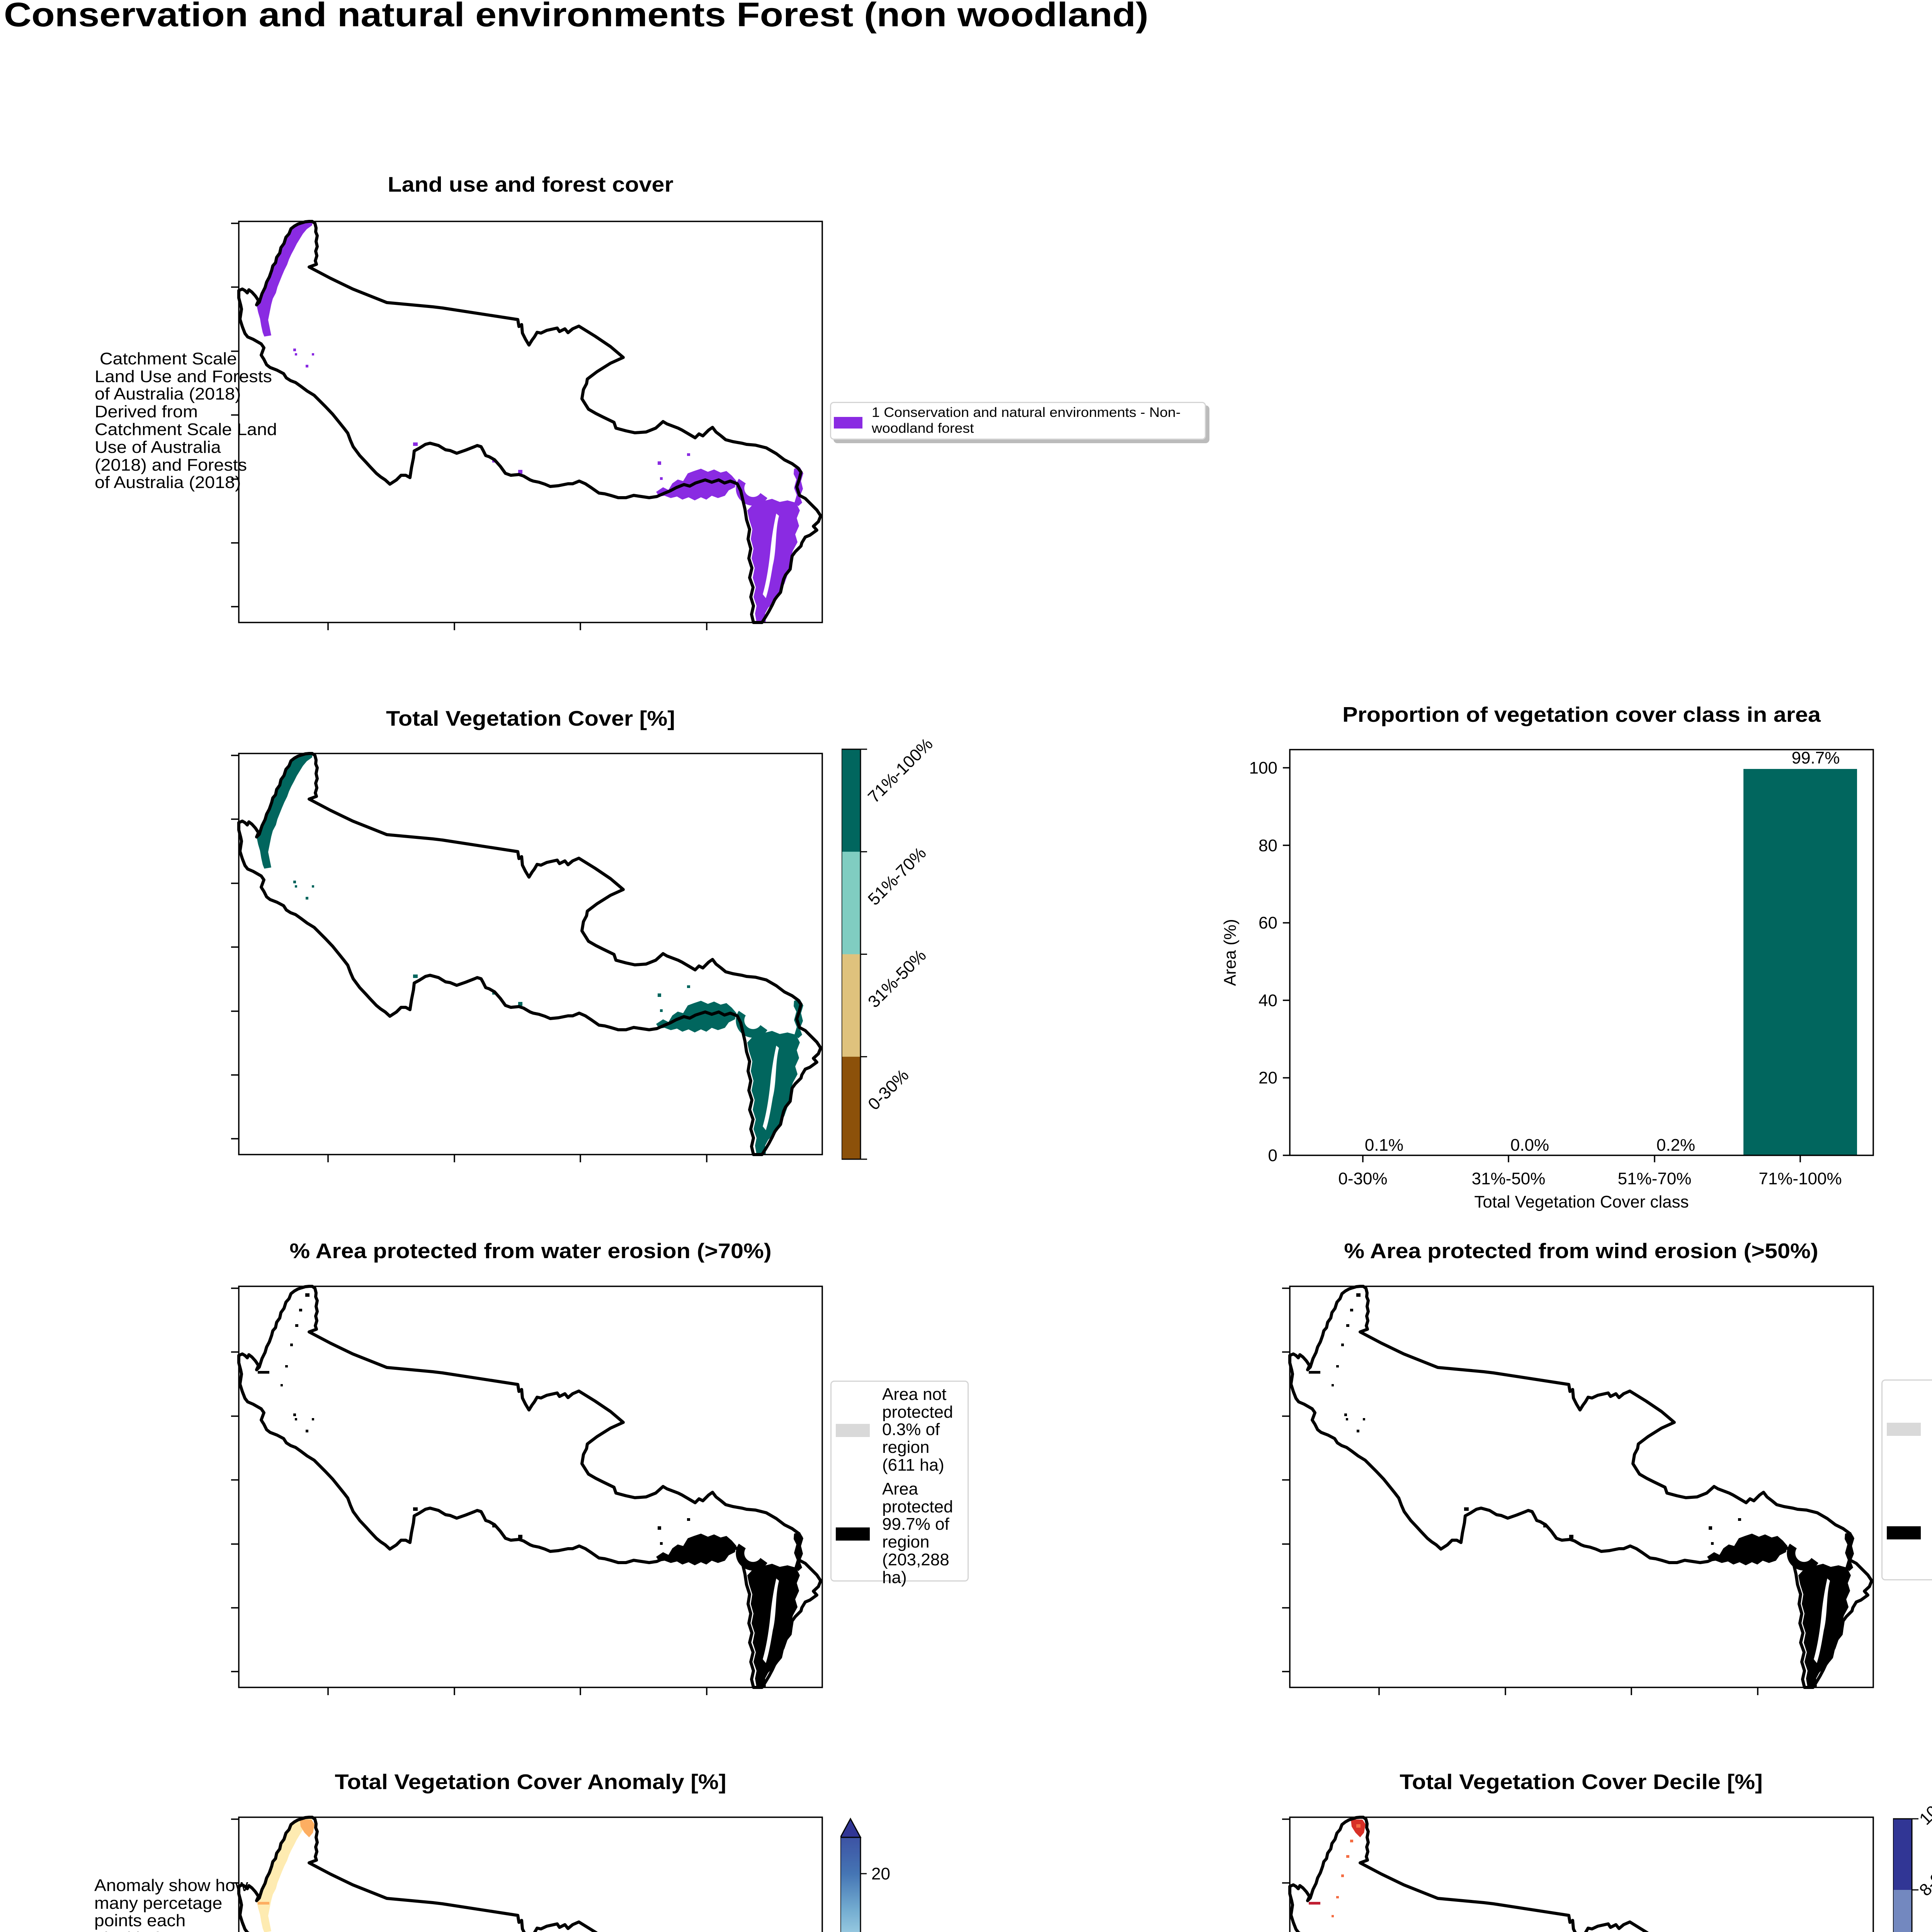 Image resolution: width=1932 pixels, height=1932 pixels. I want to click on svg-text: 10, so click(1924, 1815).